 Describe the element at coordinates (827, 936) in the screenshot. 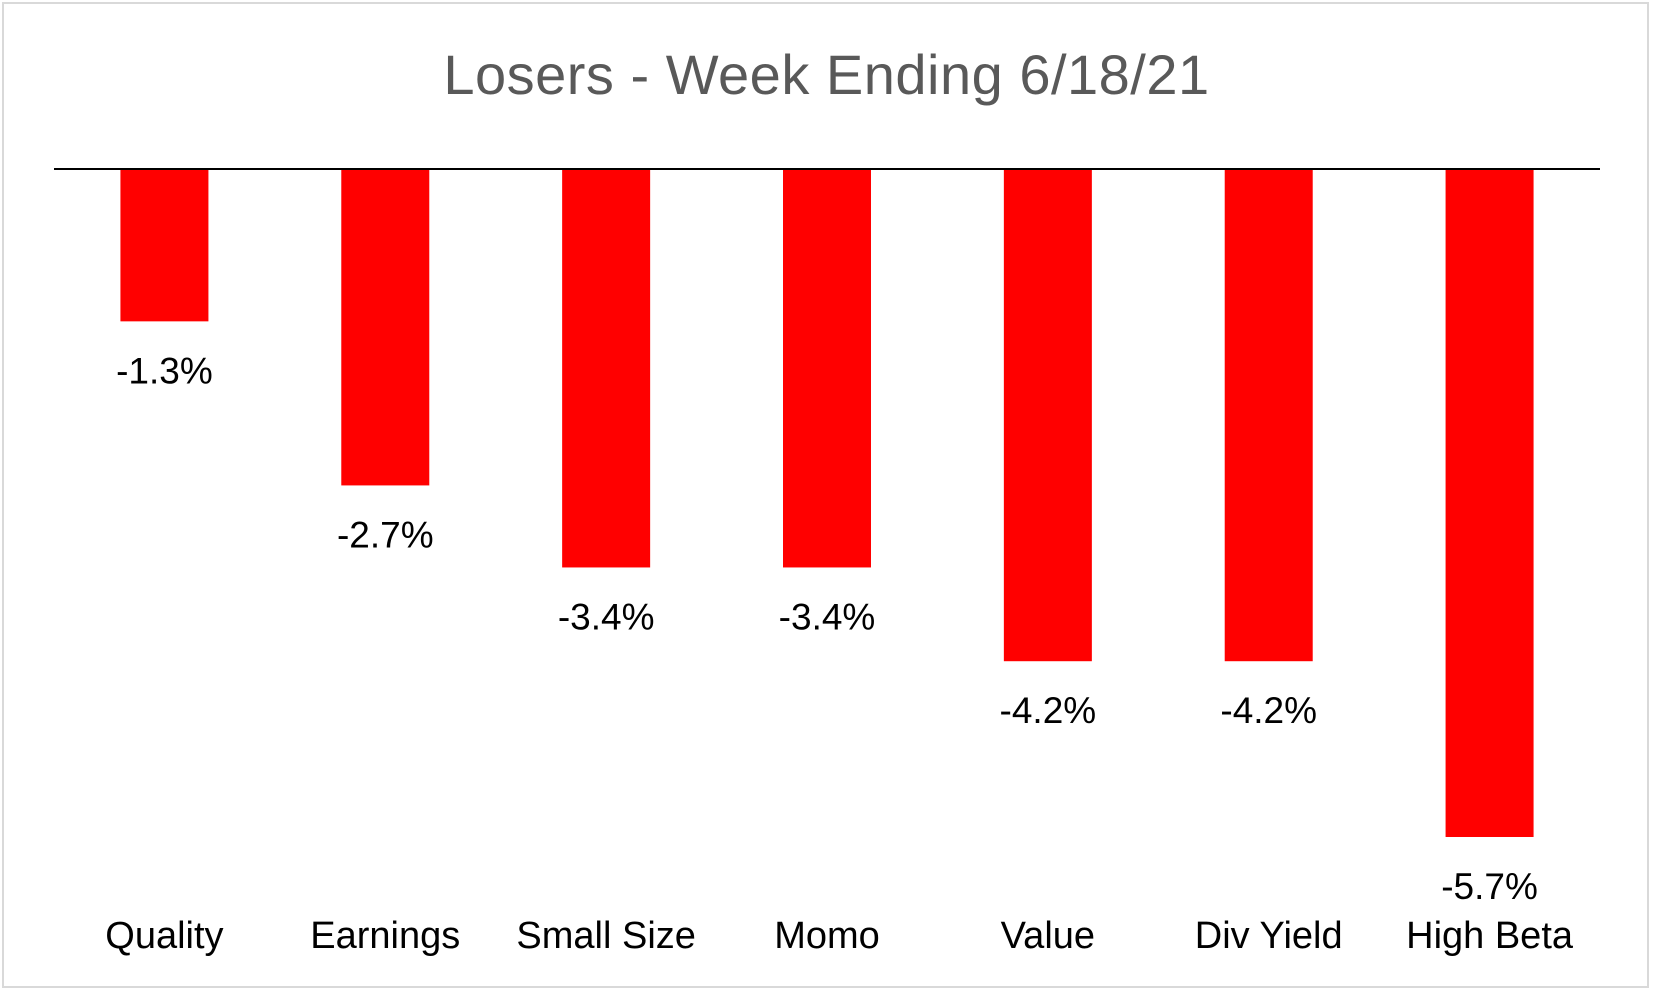

I see `category-label-momo: Momo` at that location.